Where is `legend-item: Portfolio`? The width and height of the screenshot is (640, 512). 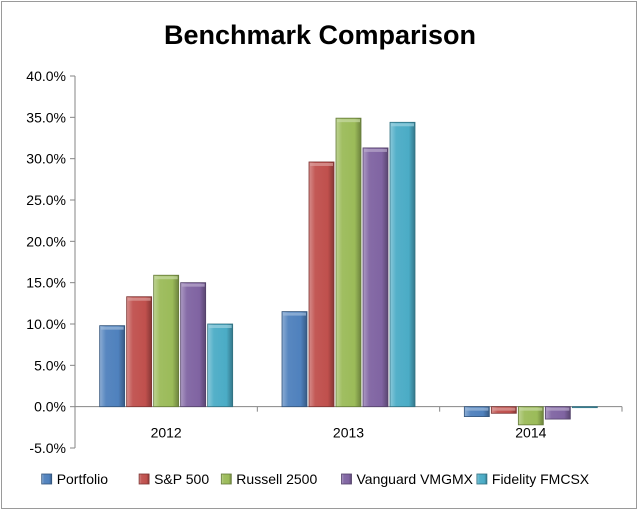 legend-item: Portfolio is located at coordinates (75, 479).